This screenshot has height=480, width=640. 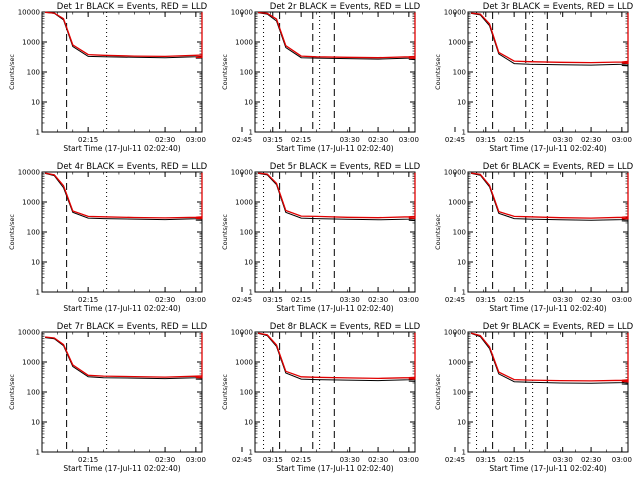 I want to click on chart-title: Det 8r BLACK = Events, RED = LLD, so click(x=345, y=327).